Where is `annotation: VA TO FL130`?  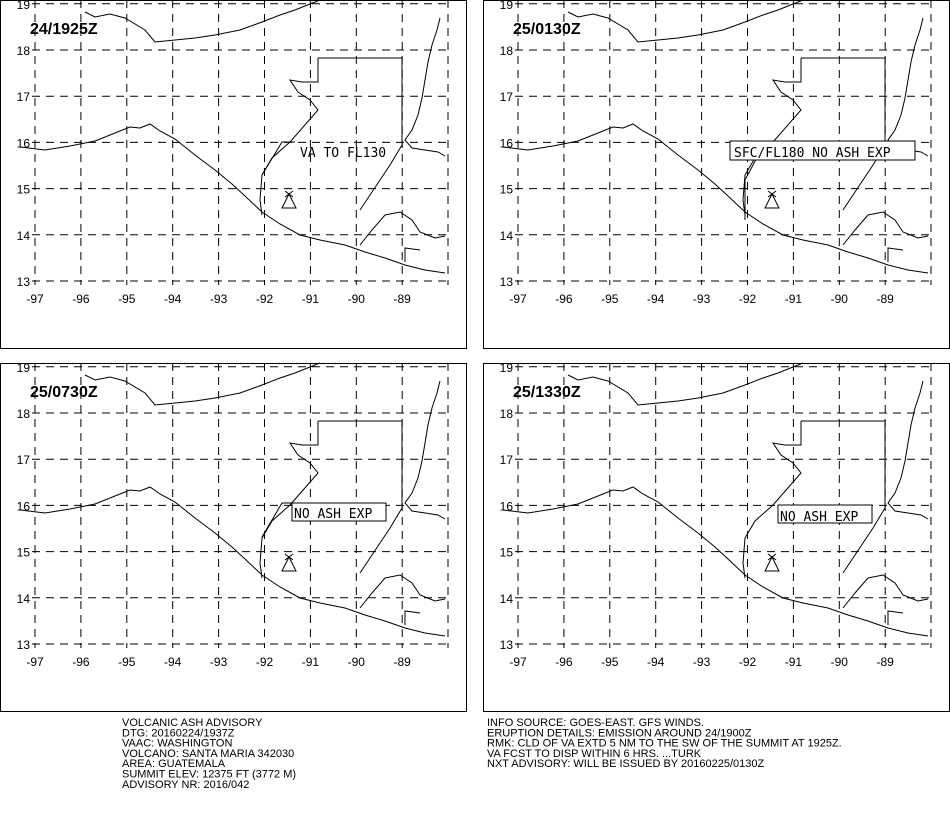
annotation: VA TO FL130 is located at coordinates (343, 153).